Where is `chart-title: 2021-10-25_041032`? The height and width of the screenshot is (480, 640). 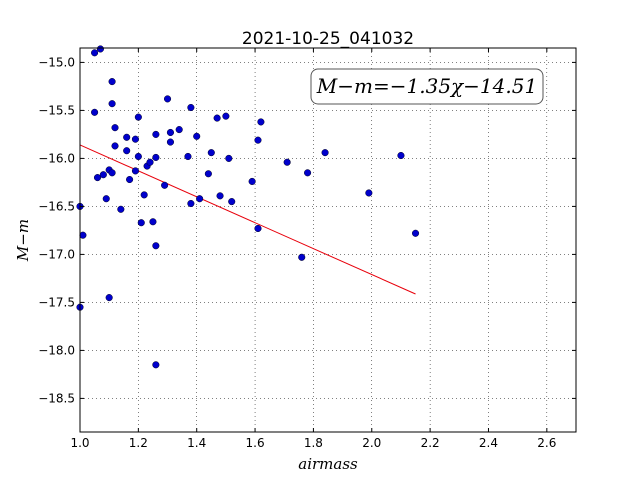
chart-title: 2021-10-25_041032 is located at coordinates (328, 39).